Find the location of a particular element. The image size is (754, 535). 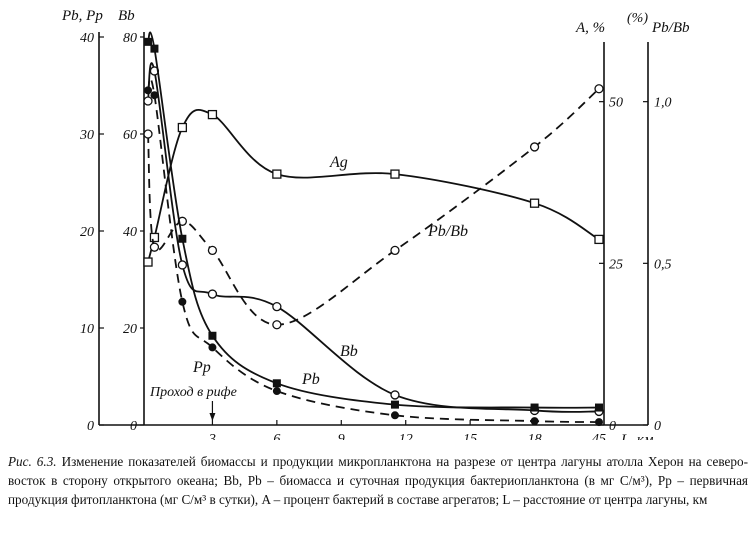

axis-title-left-inner: Bb is located at coordinates (126, 16).